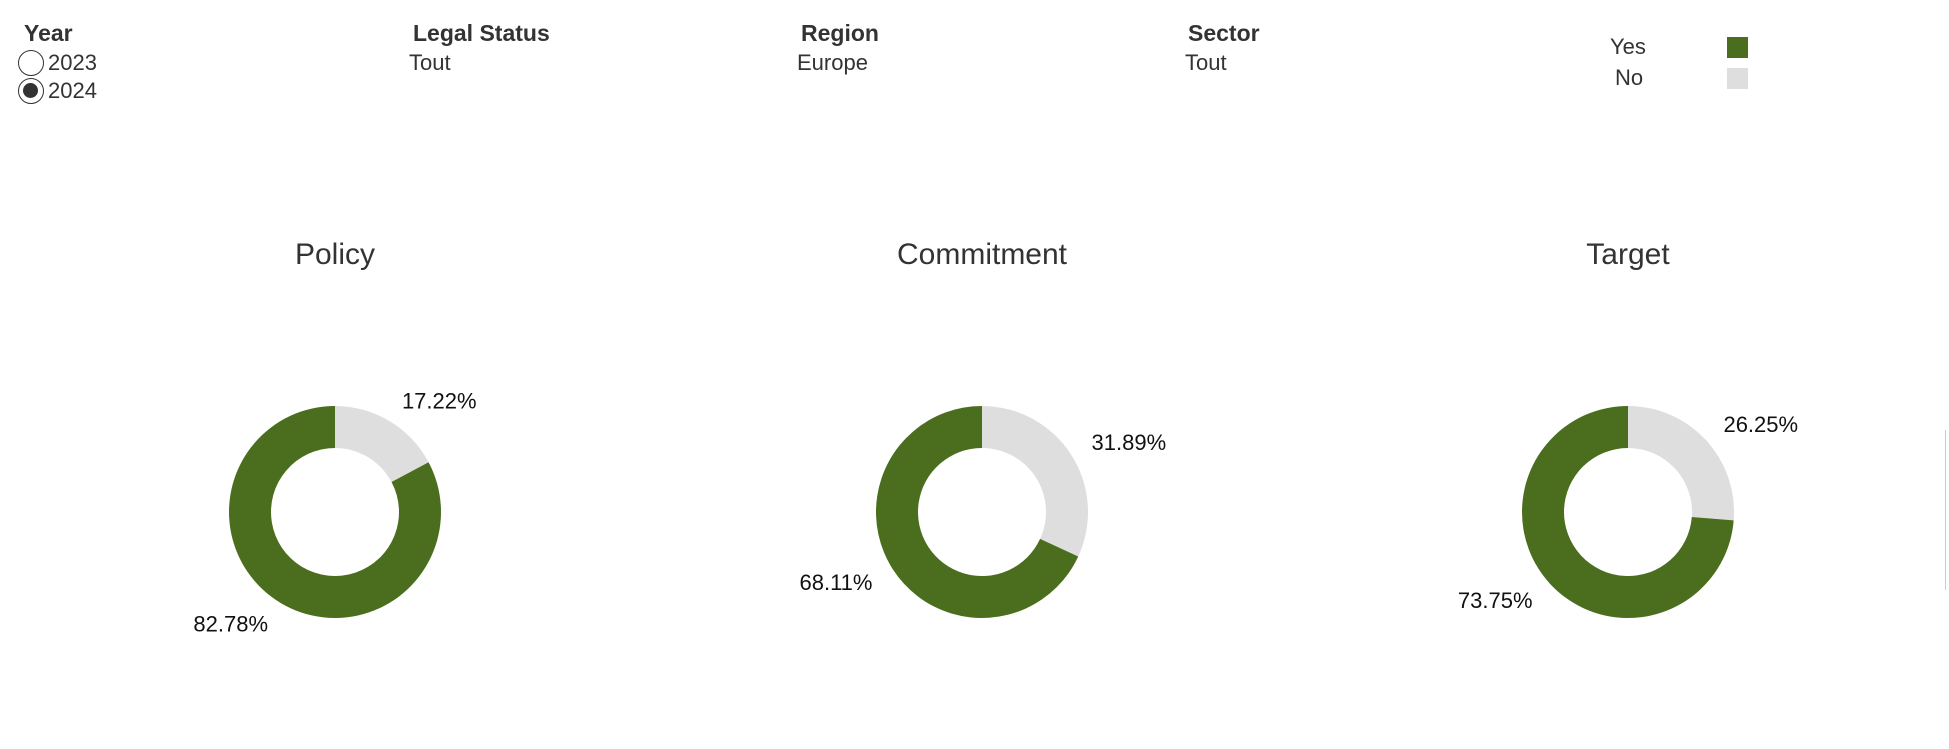 This screenshot has width=1949, height=749. What do you see at coordinates (1495, 600) in the screenshot?
I see `target-data-label-yes: 73.75%` at bounding box center [1495, 600].